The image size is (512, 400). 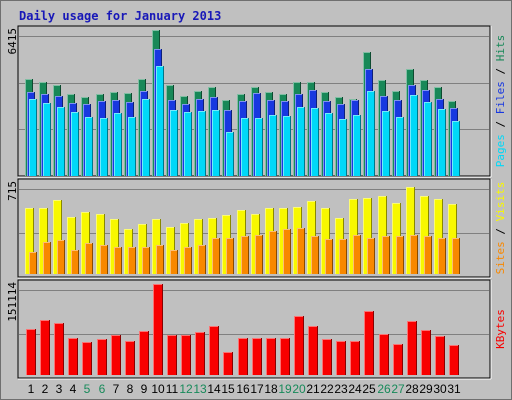 What do you see at coordinates (87, 389) in the screenshot?
I see `day-label-5: 5` at bounding box center [87, 389].